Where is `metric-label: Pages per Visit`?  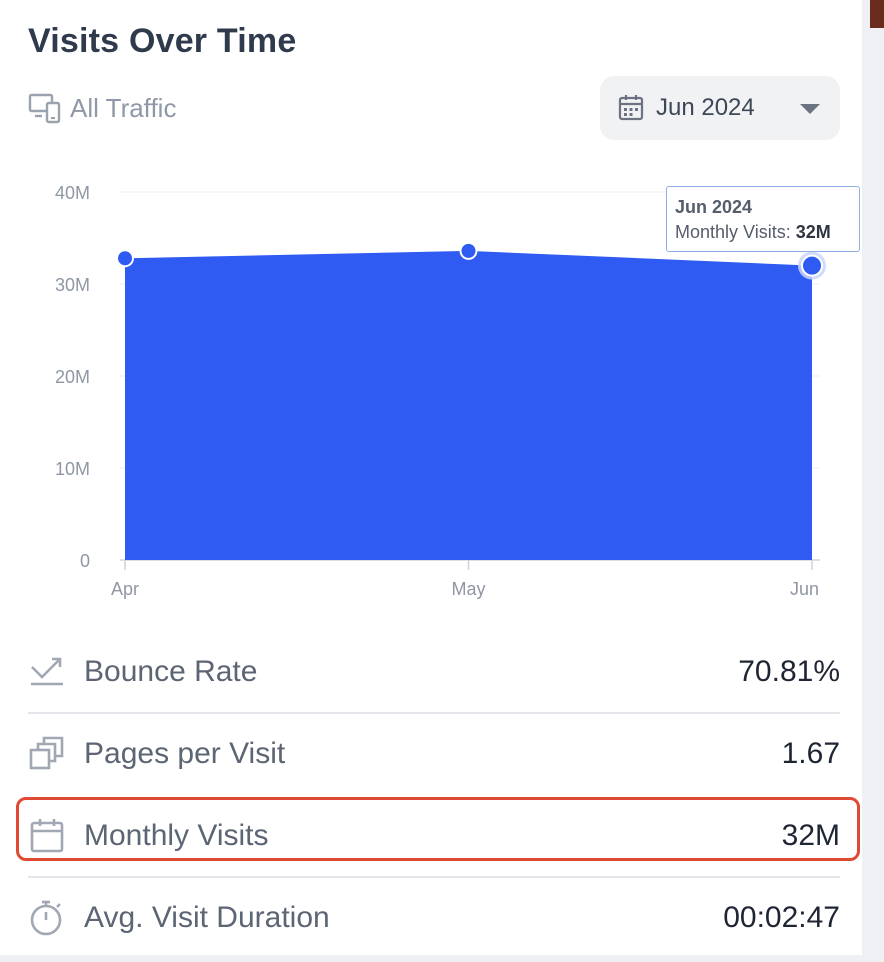 metric-label: Pages per Visit is located at coordinates (185, 753).